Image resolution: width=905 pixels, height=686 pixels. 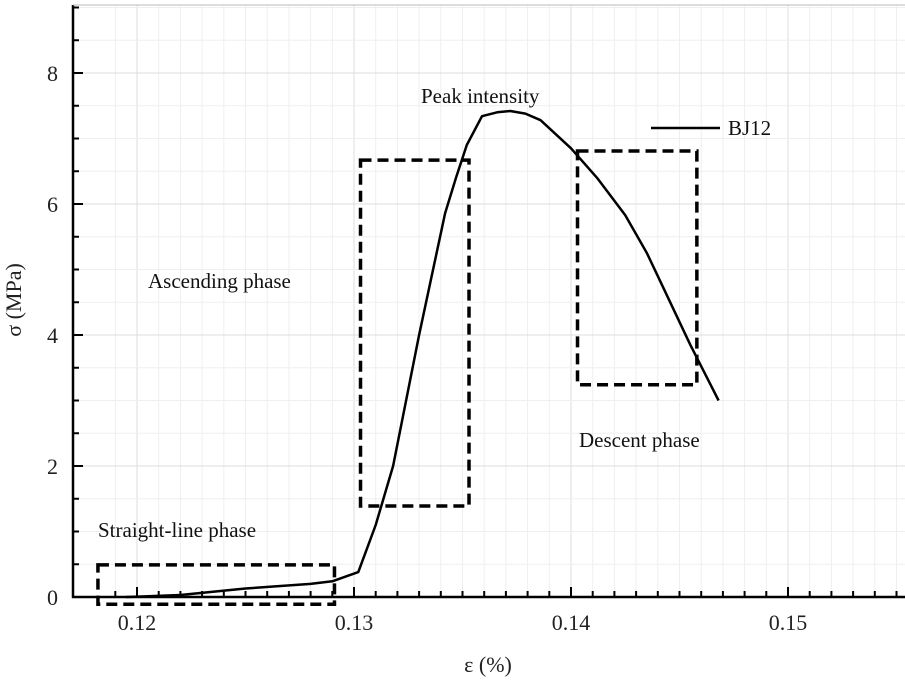 I want to click on legend-label-bj12: BJ12, so click(x=749, y=128).